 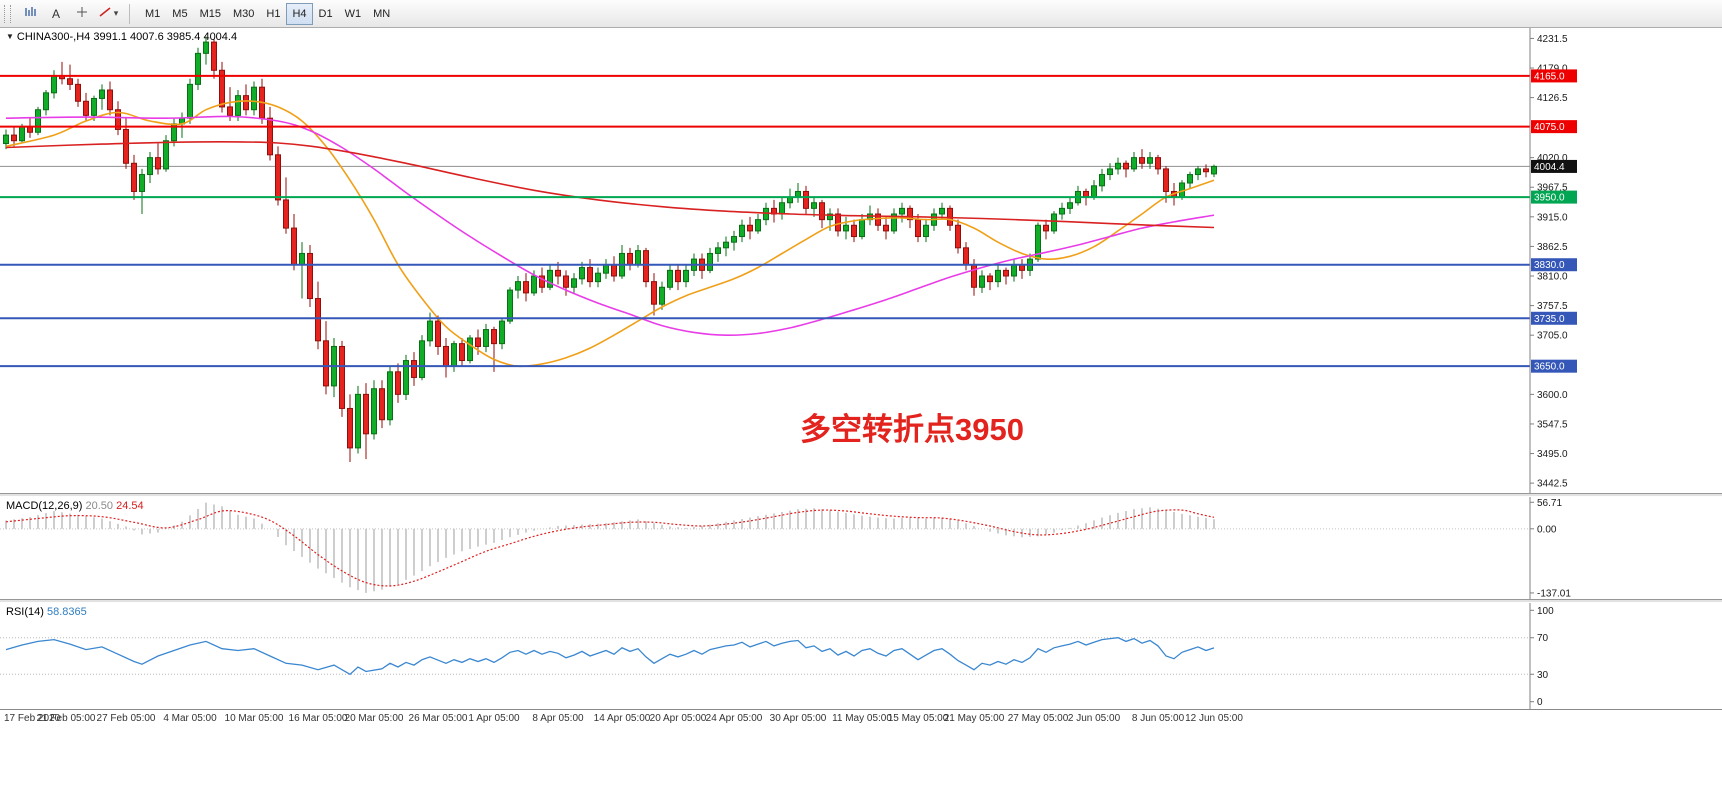 What do you see at coordinates (32, 718) in the screenshot?
I see `time-label: 17 Feb 2020` at bounding box center [32, 718].